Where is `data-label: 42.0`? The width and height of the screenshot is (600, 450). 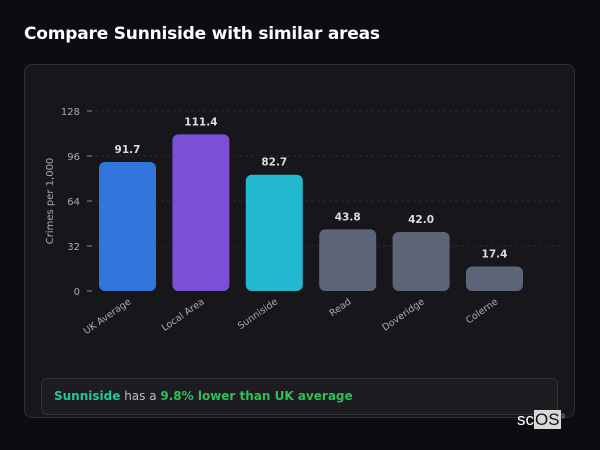 data-label: 42.0 is located at coordinates (421, 220).